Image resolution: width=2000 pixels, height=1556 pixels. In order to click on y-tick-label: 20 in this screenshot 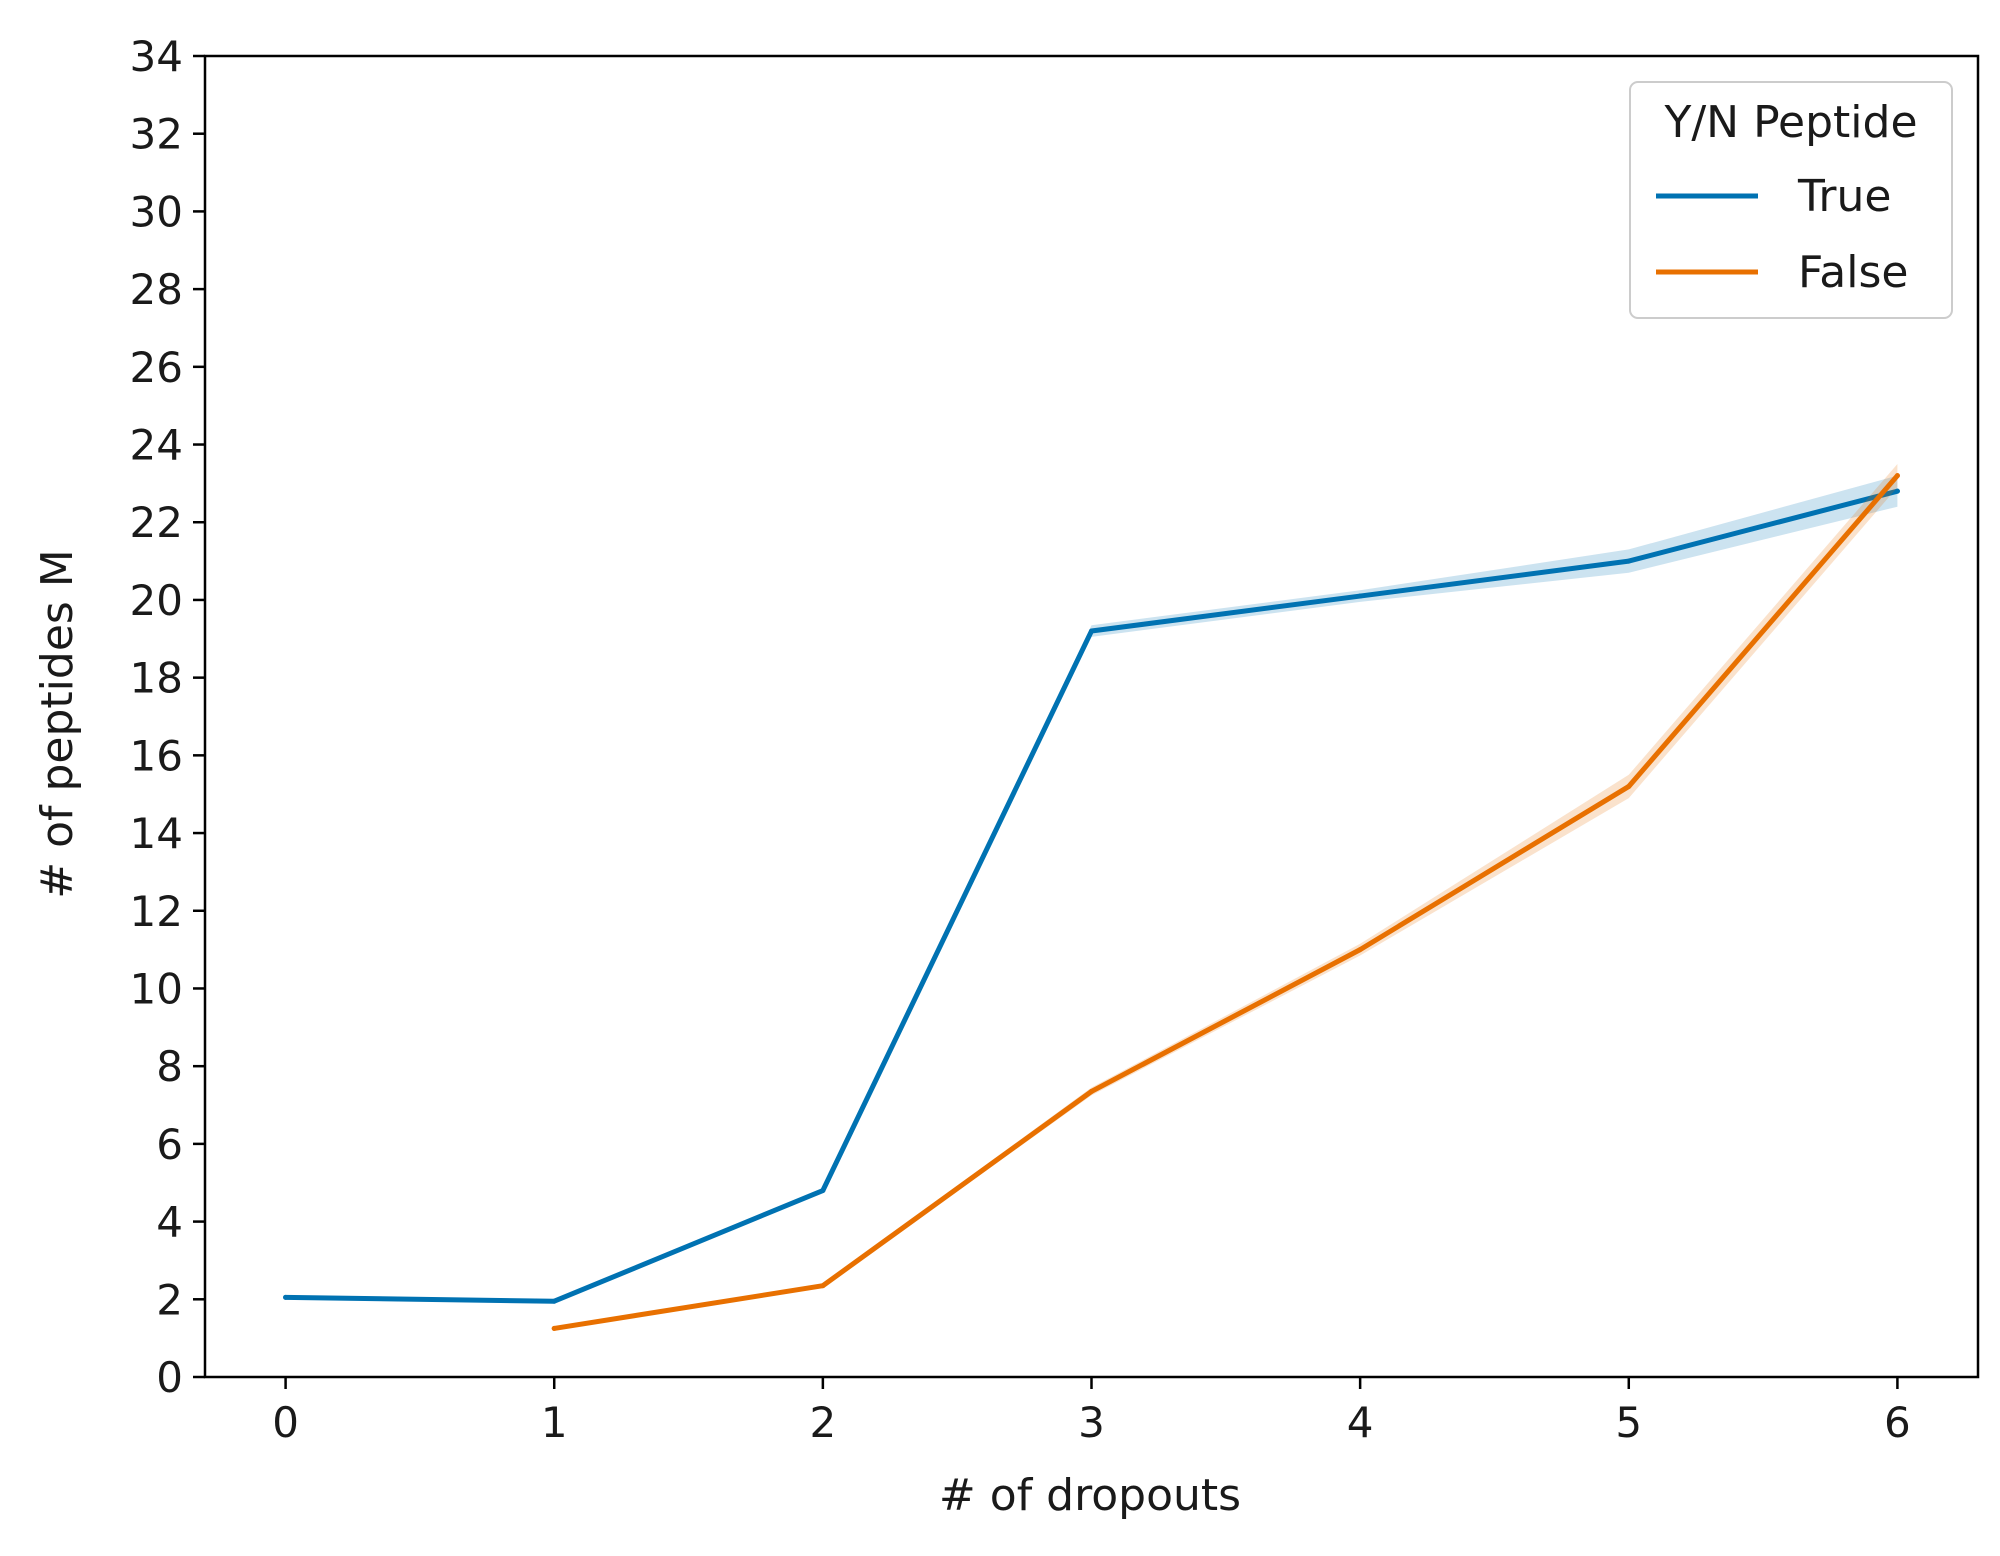, I will do `click(156, 600)`.